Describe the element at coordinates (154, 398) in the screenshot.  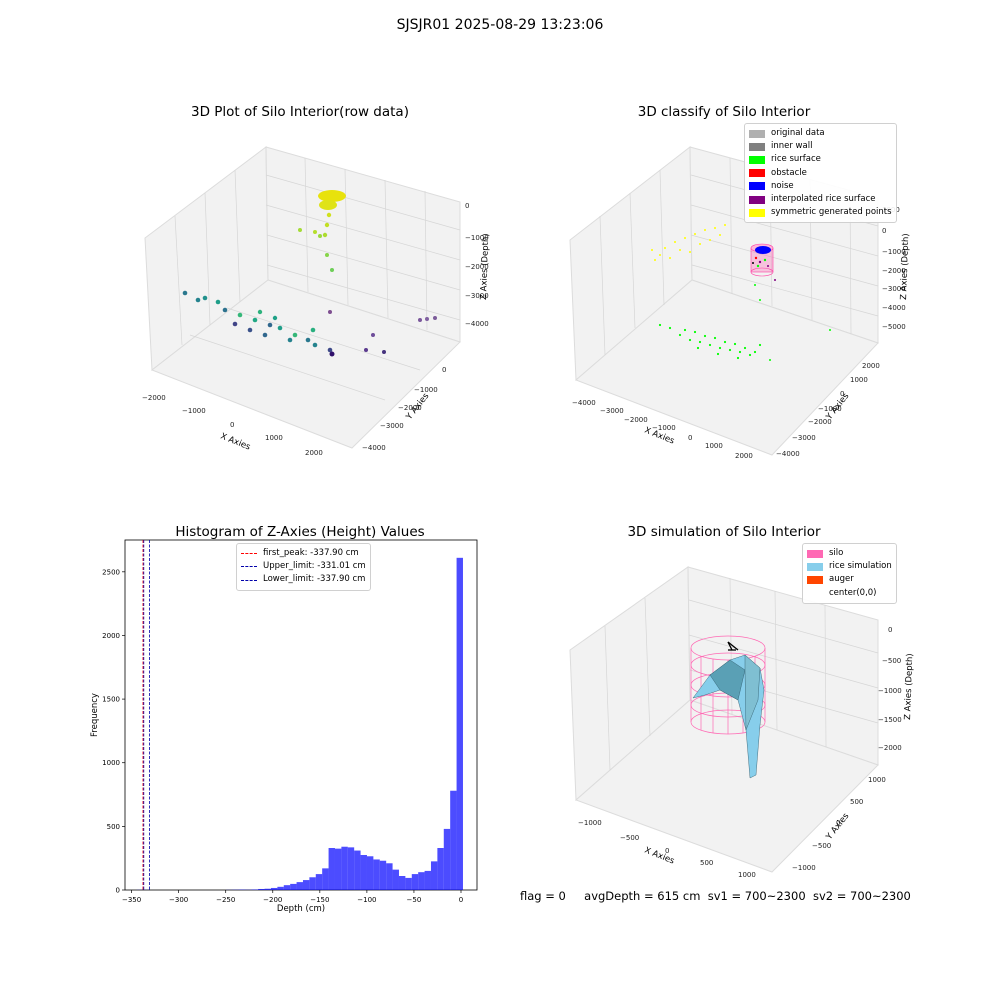
I see `raw-3d-xtick: −2000` at that location.